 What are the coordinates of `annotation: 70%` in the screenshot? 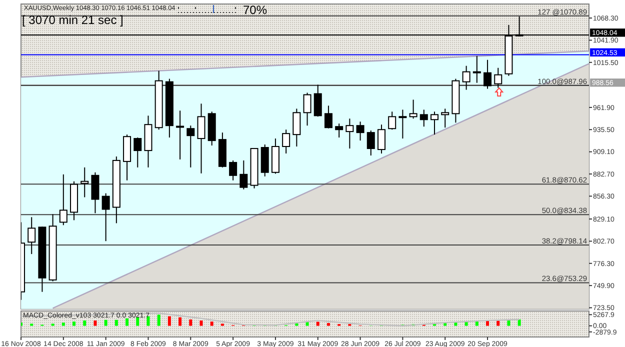 It's located at (255, 10).